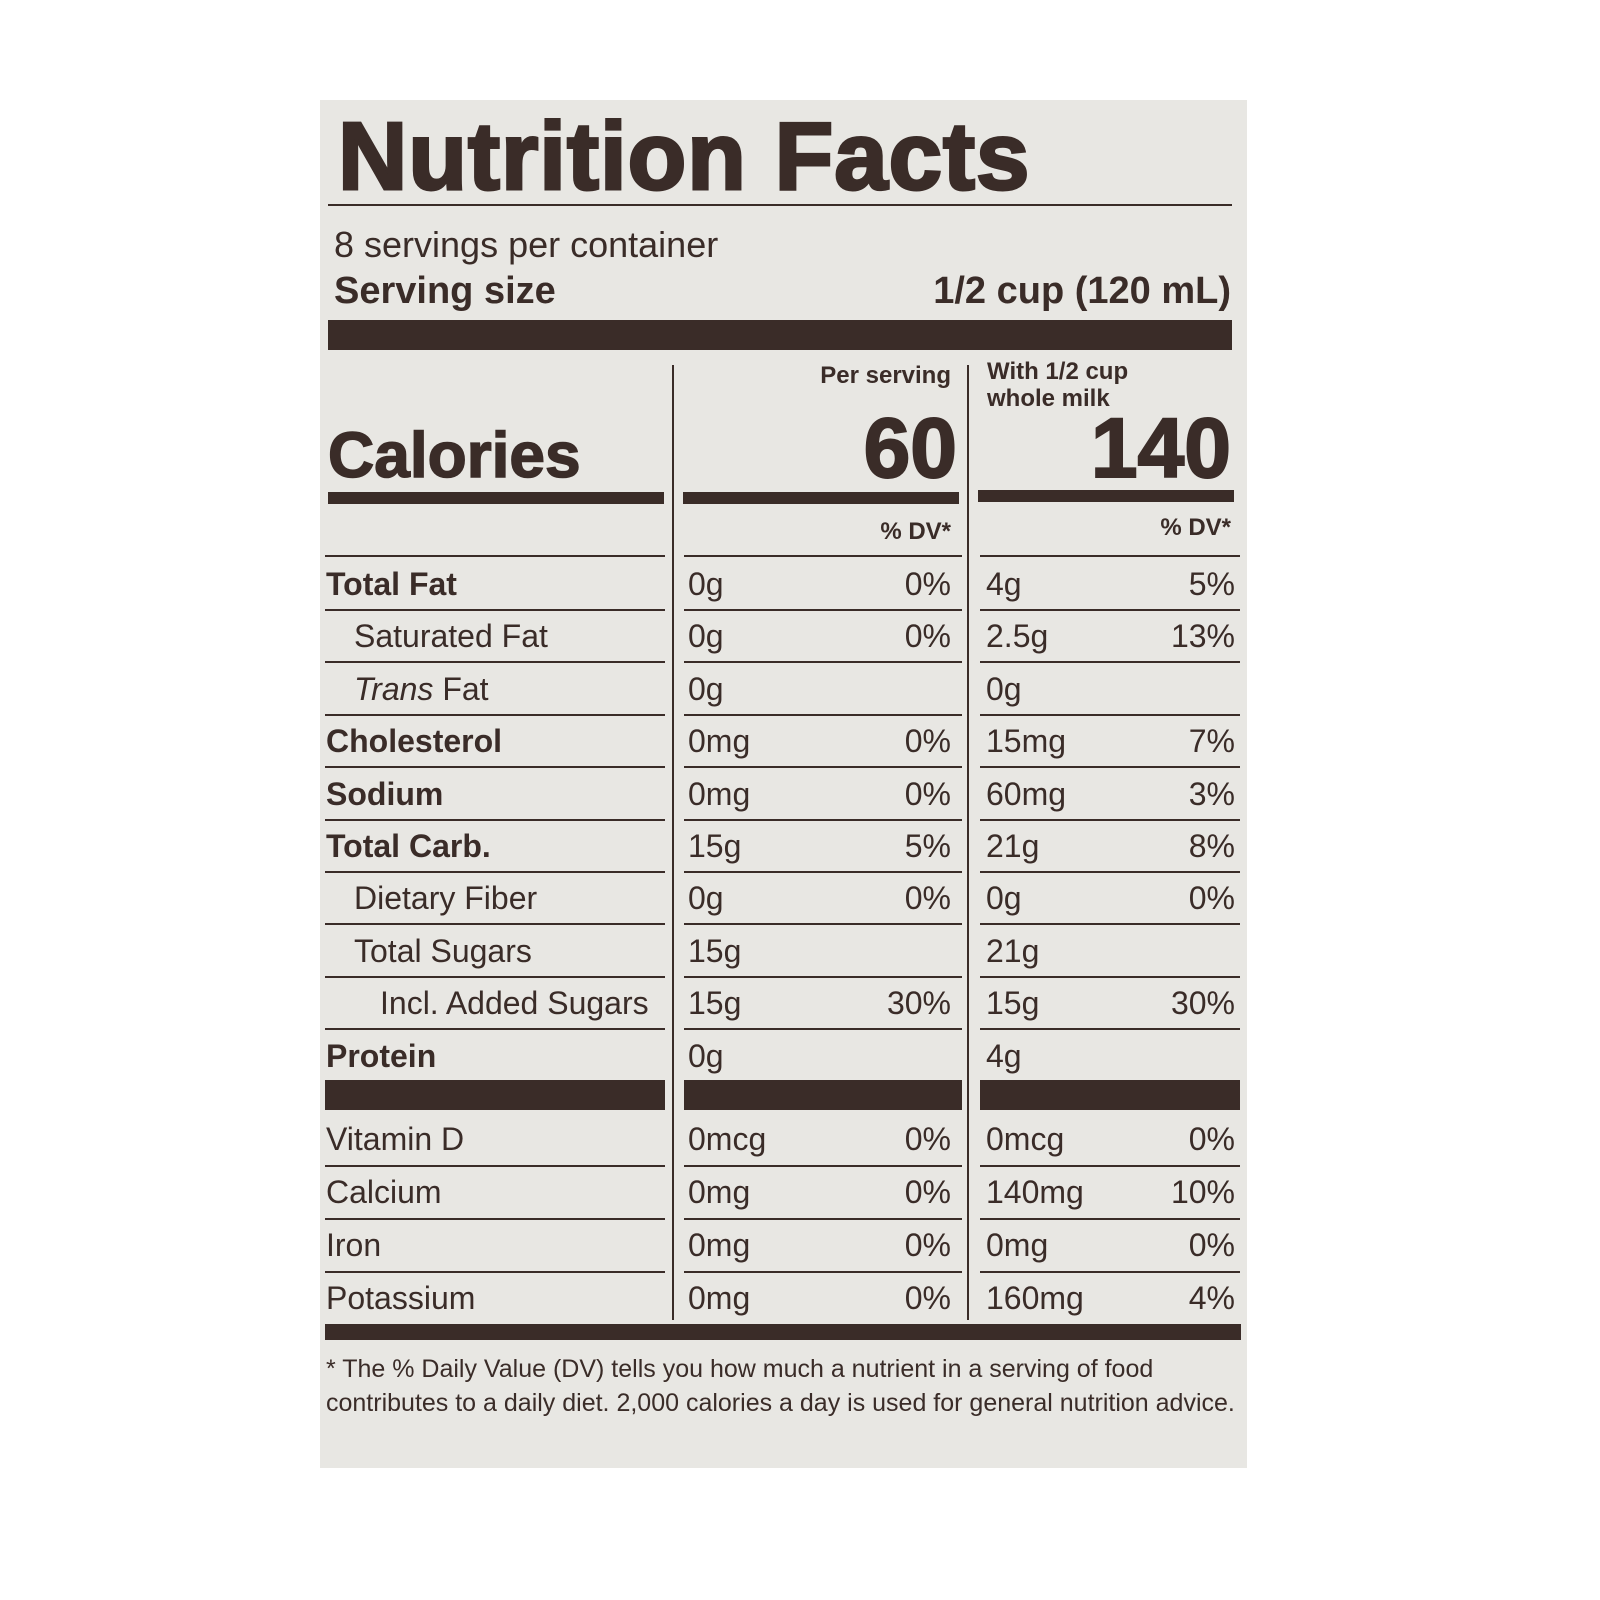  What do you see at coordinates (783, 897) in the screenshot?
I see `nutrients-row: Dietary Fiber 0g 0% 0g 0%` at bounding box center [783, 897].